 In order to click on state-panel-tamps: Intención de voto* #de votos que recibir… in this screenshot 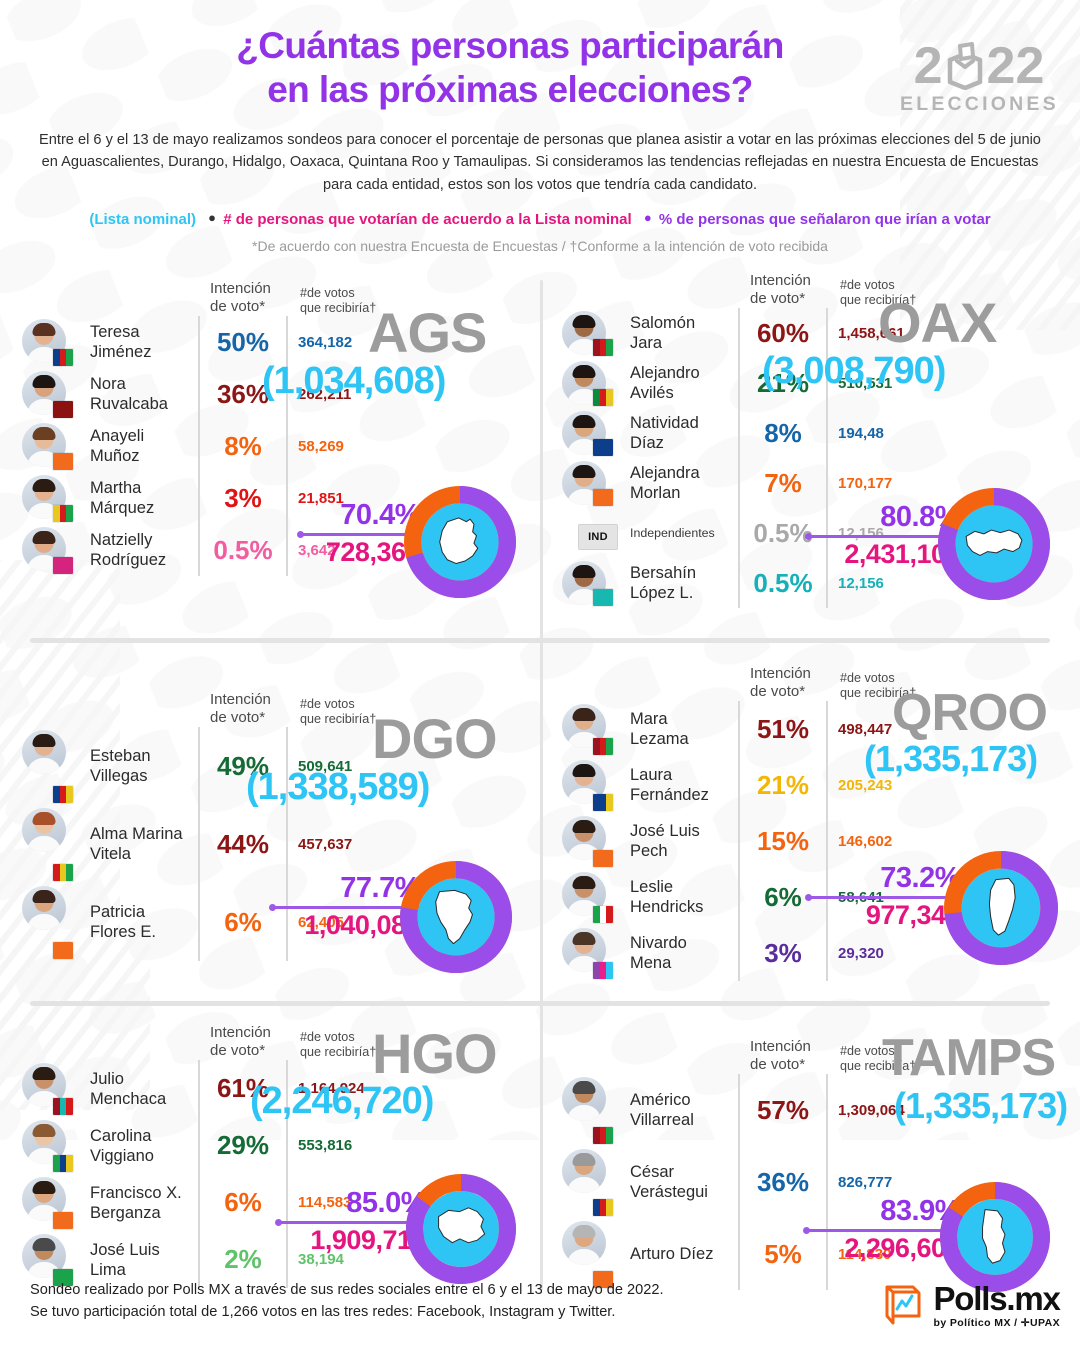, I will do `click(810, 1156)`.